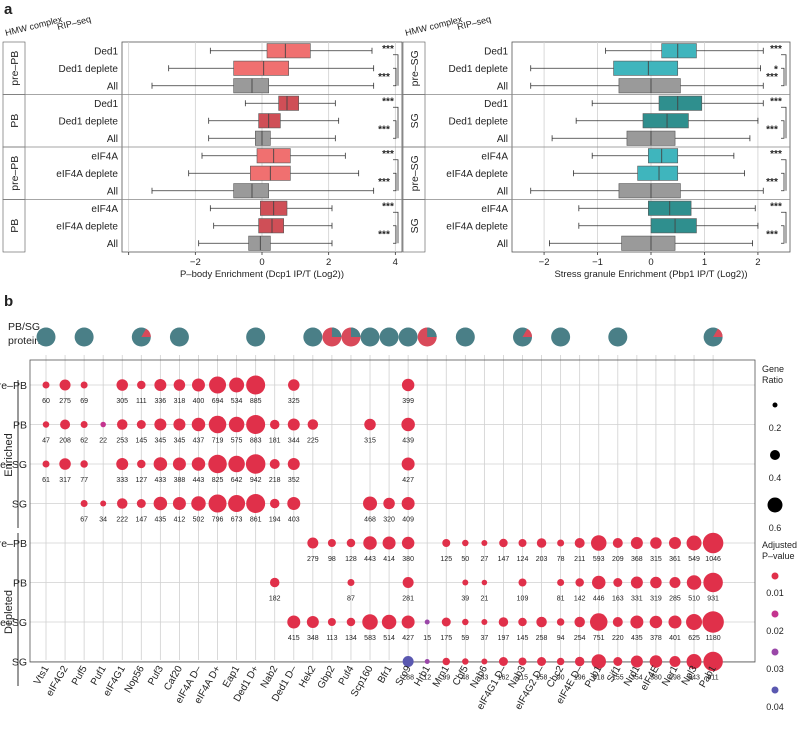  I want to click on dot-count-label: 125, so click(446, 559).